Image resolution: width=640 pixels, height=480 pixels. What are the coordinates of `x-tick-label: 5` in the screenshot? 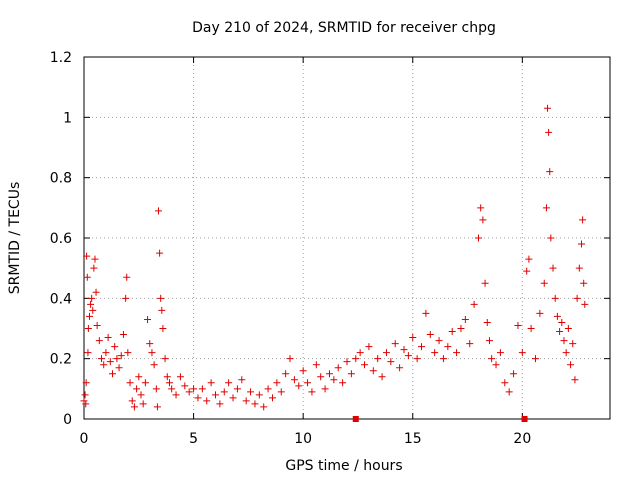 It's located at (193, 439).